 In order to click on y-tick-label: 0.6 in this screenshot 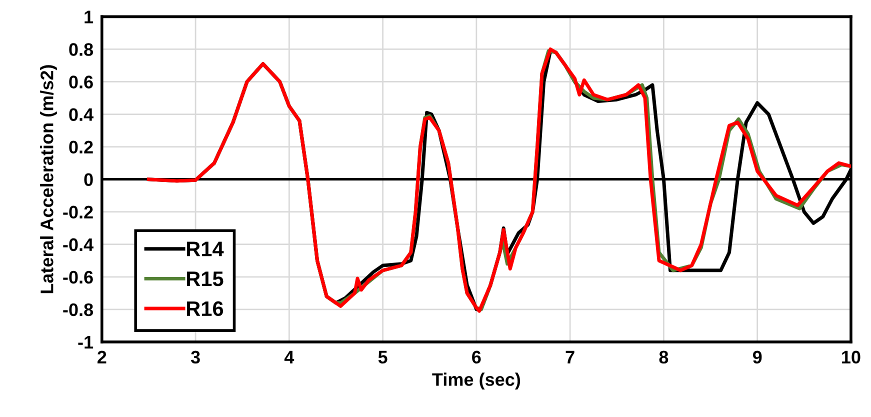, I will do `click(81, 82)`.